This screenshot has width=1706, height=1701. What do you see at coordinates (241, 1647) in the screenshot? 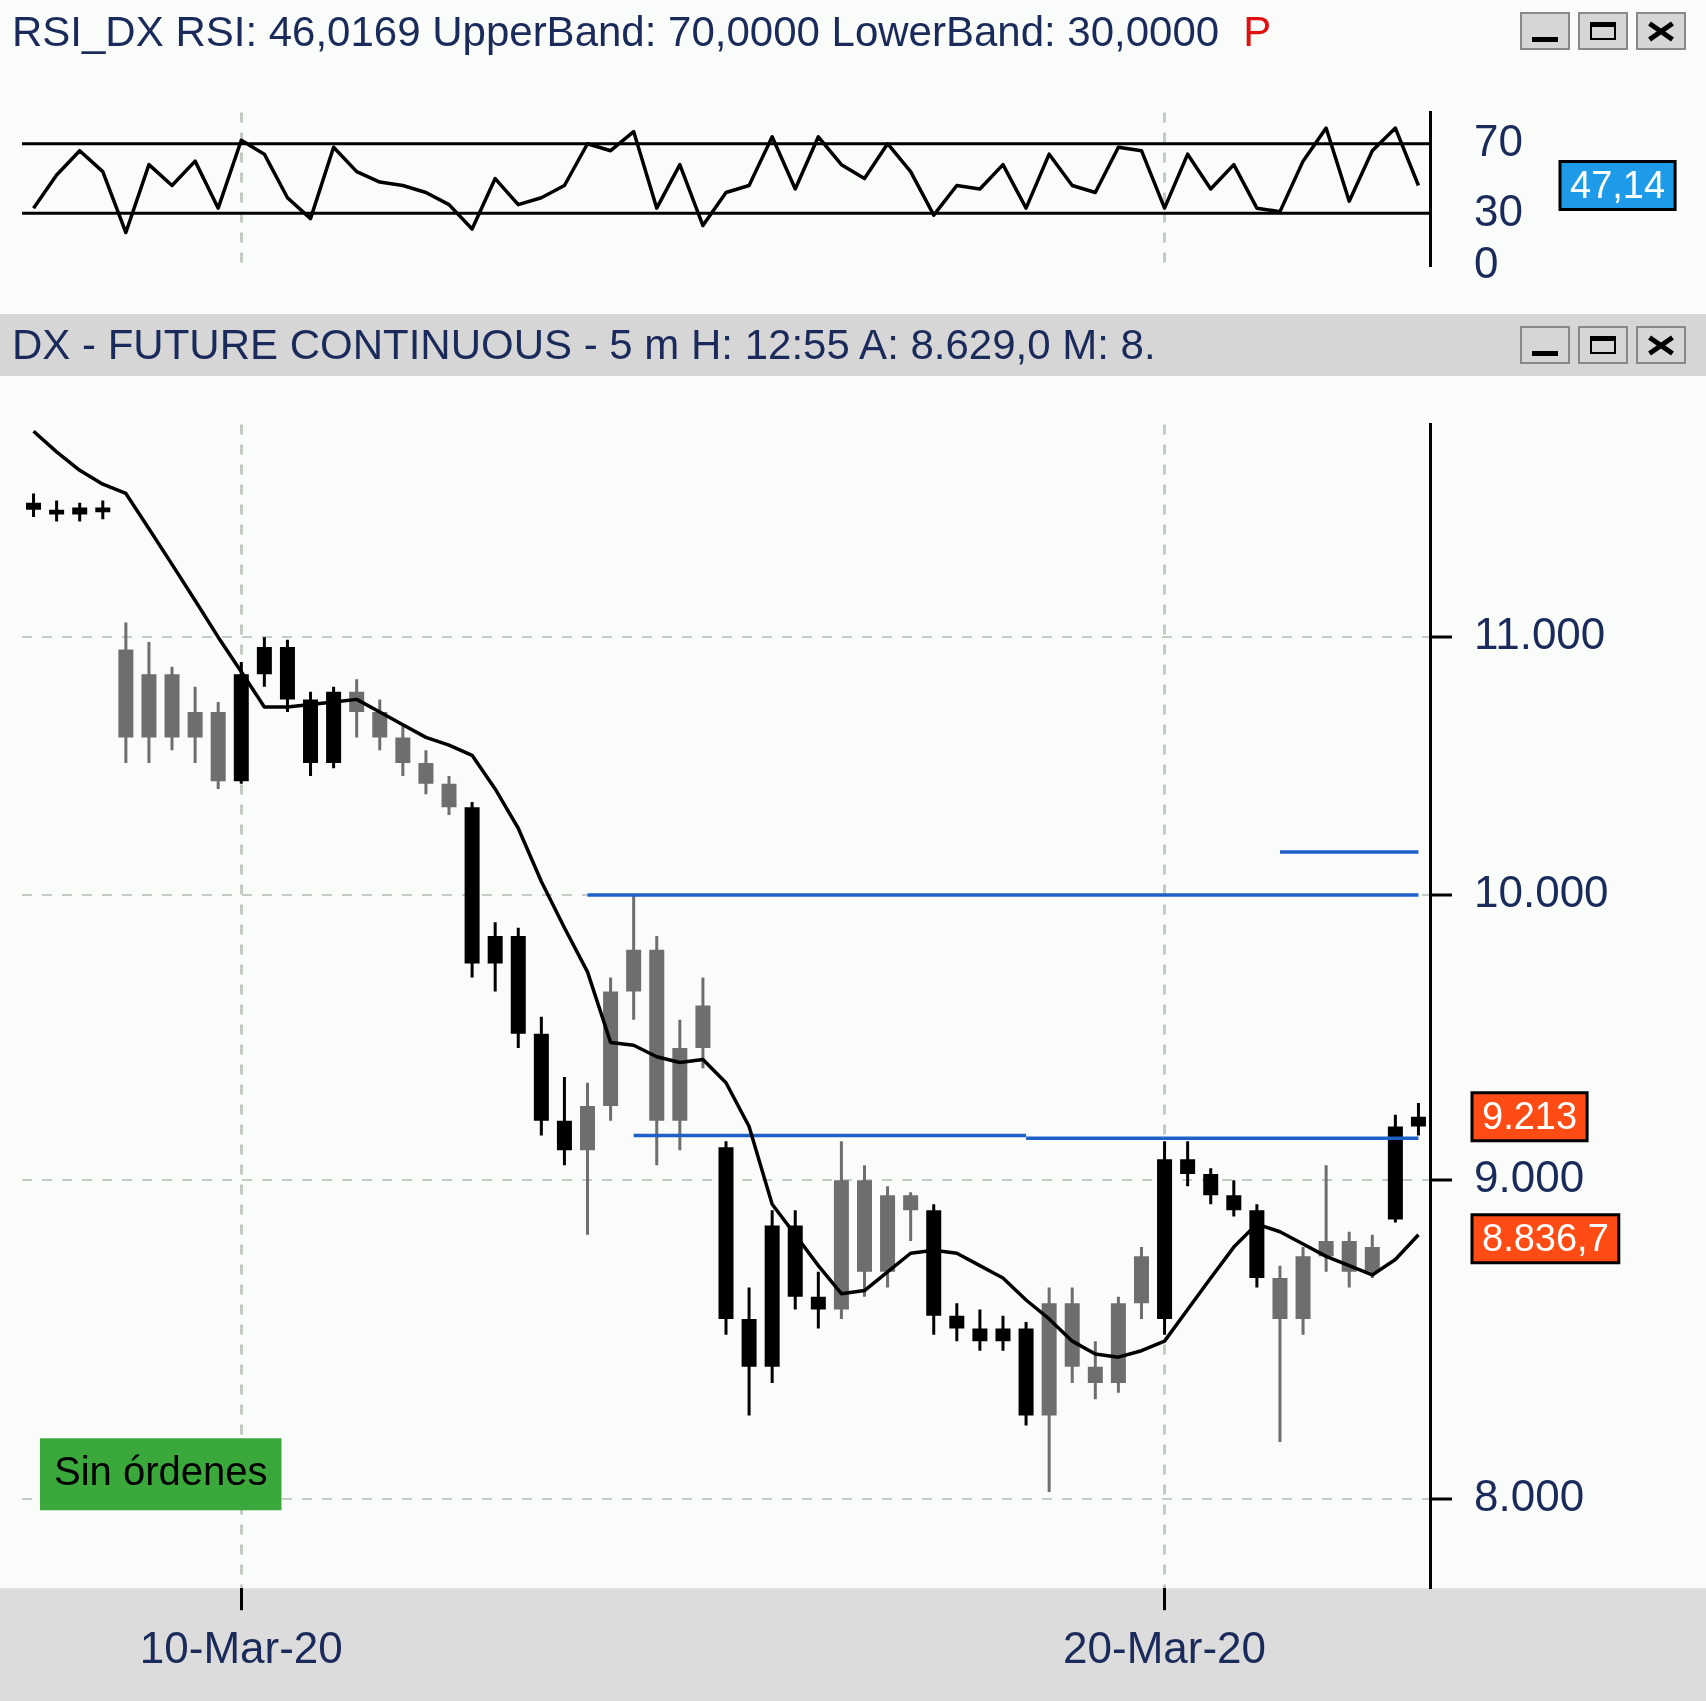
I see `x-tick-label: 10-Mar-20` at bounding box center [241, 1647].